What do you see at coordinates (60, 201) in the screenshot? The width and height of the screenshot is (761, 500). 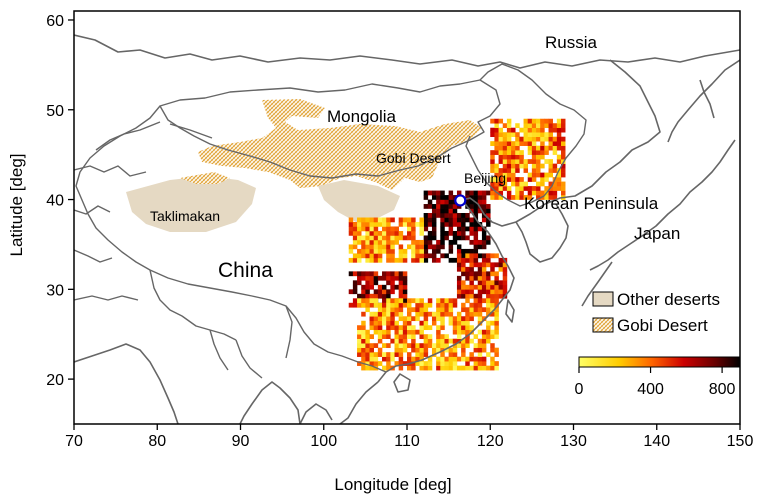 I see `y-axis-ticks: 20 30 40 50 60` at bounding box center [60, 201].